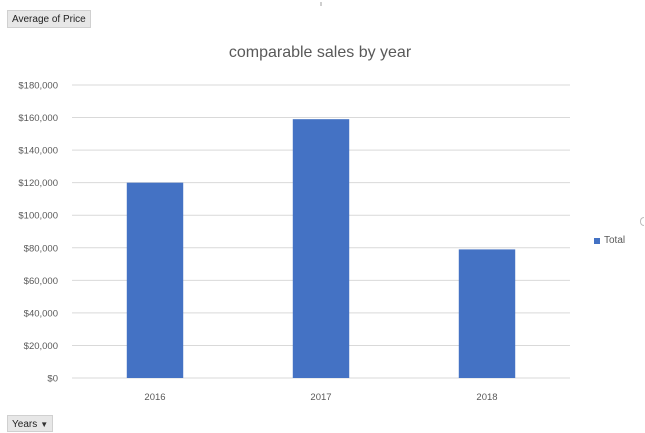 The width and height of the screenshot is (645, 433). What do you see at coordinates (321, 248) in the screenshot?
I see `bar-2017` at bounding box center [321, 248].